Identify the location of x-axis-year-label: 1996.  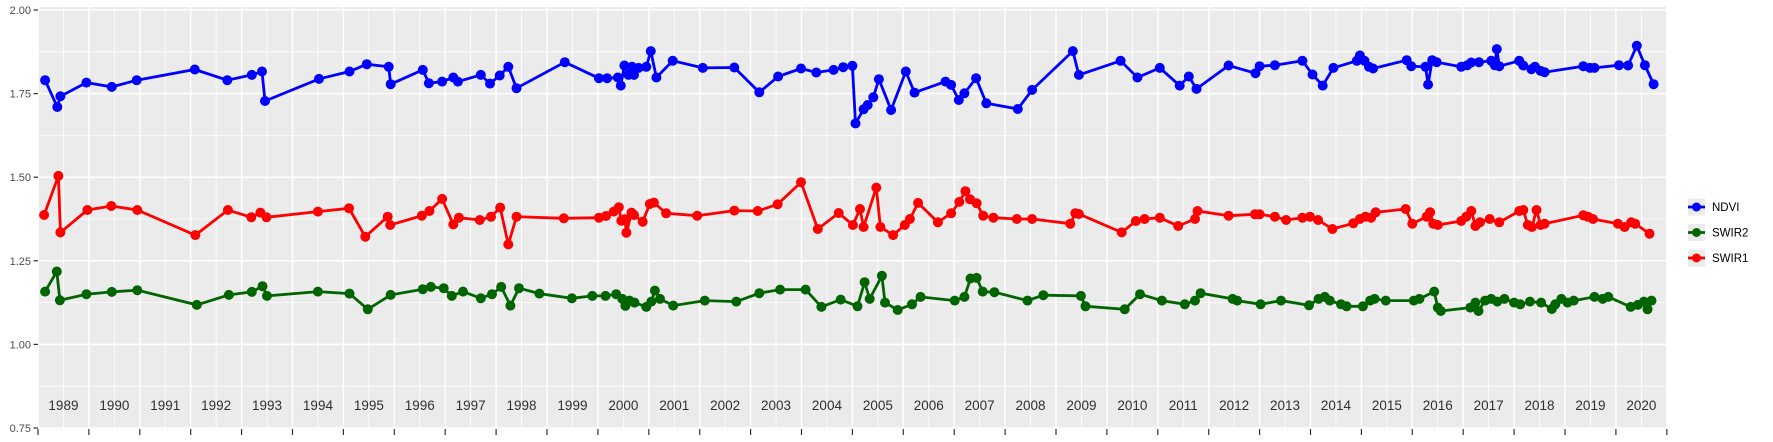
(420, 405).